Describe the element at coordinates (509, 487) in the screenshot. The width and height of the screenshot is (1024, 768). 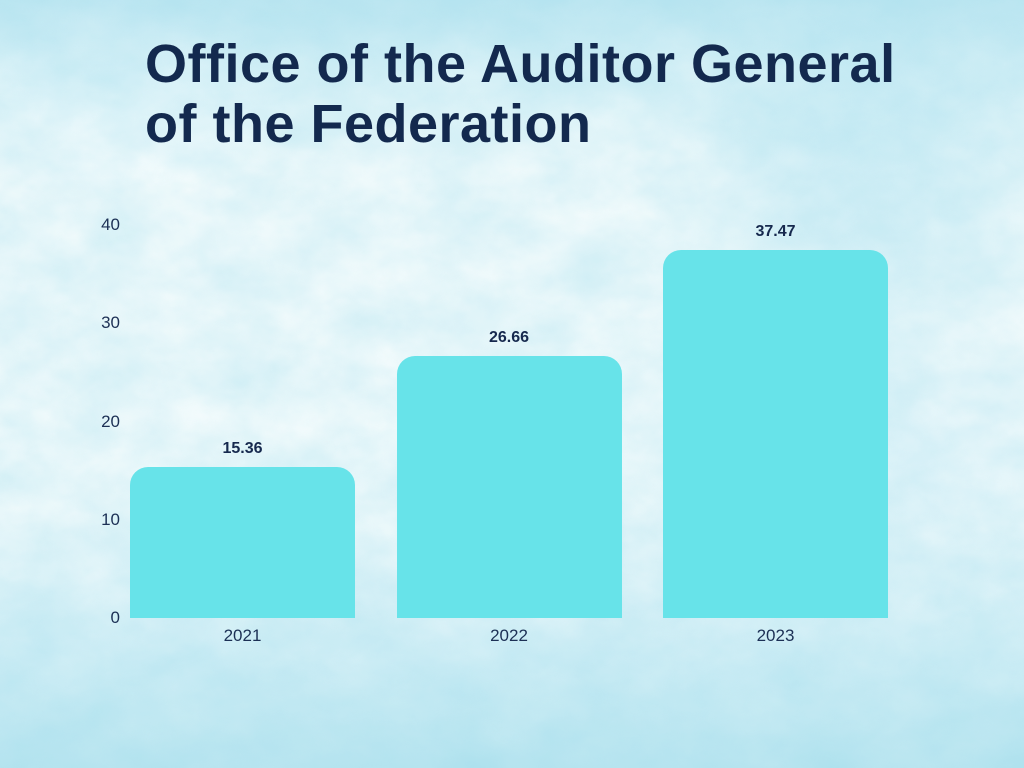
I see `bar-2022` at that location.